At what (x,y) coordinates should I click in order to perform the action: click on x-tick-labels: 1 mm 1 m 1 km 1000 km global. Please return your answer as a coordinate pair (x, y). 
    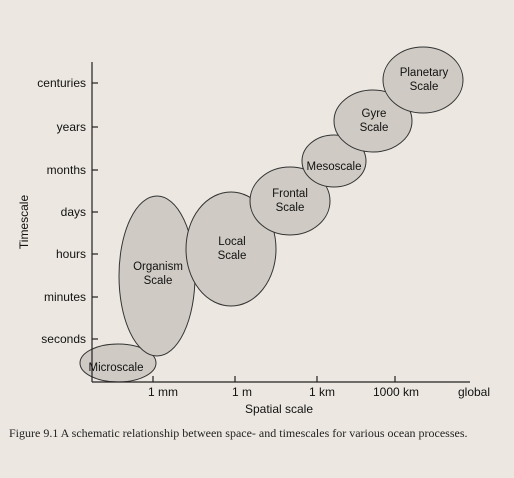
    Looking at the image, I should click on (319, 392).